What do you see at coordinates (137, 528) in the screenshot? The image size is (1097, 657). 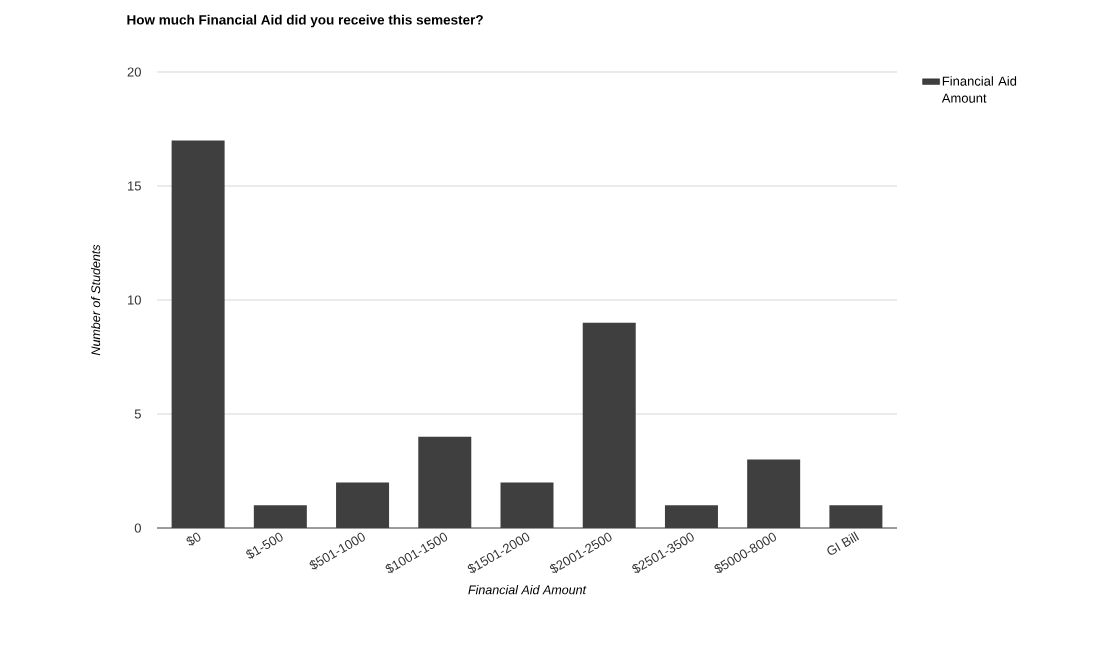 I see `y-tick-label: 0` at bounding box center [137, 528].